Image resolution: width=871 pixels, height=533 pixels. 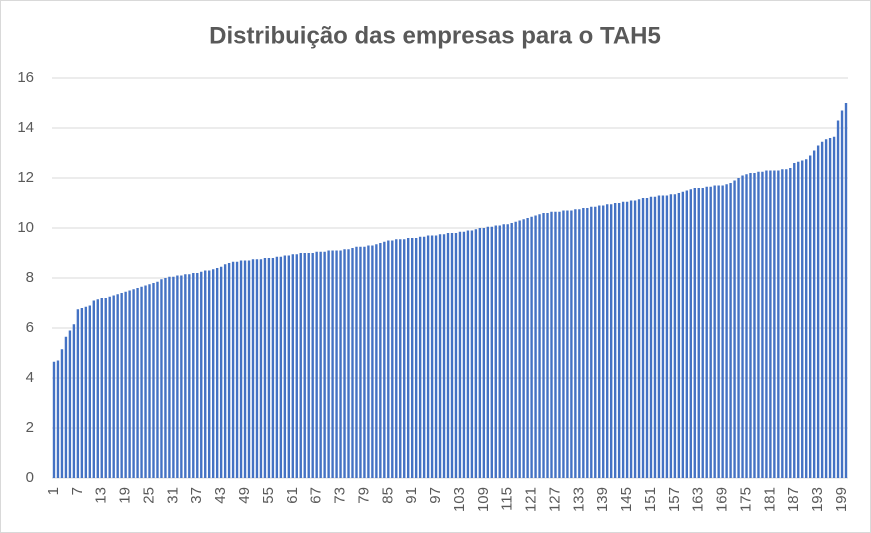 I want to click on x-tick-label: 73, so click(x=340, y=495).